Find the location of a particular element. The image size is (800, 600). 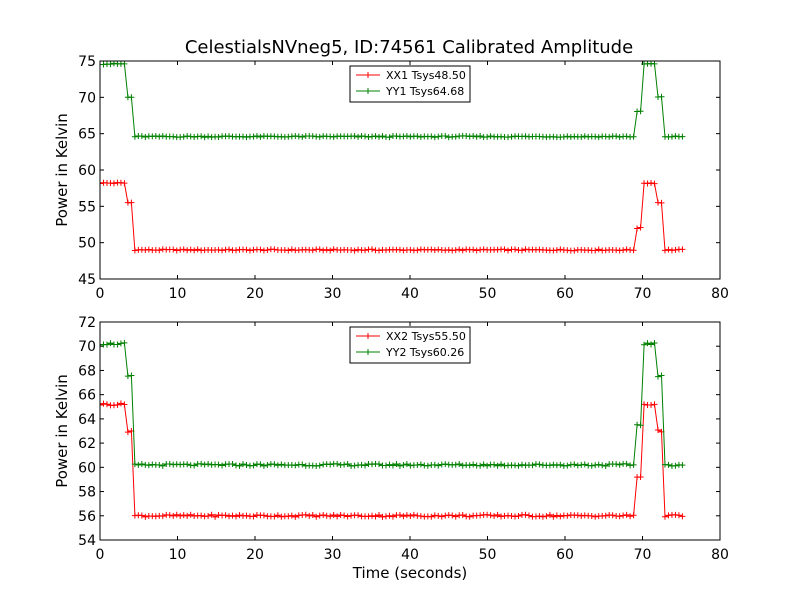

legend-label: YY1 Tsys64.68 is located at coordinates (424, 91).